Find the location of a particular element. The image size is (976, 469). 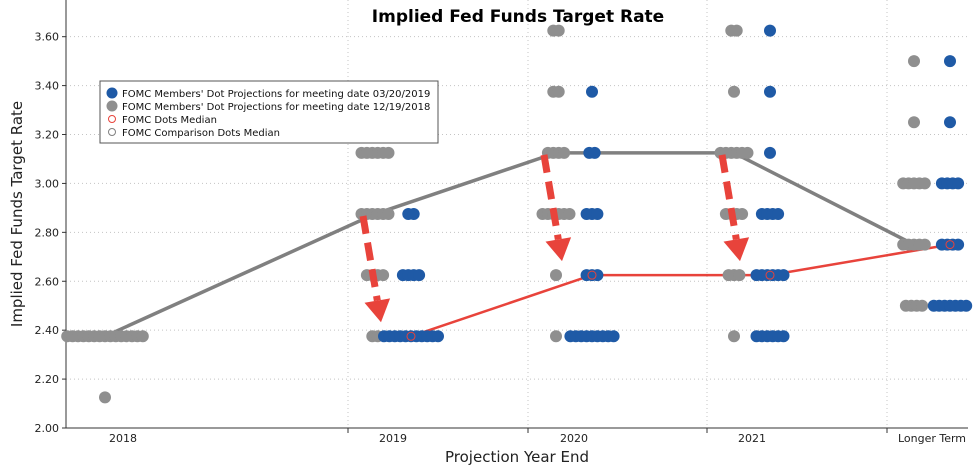

y-tick-label: 3.00 is located at coordinates (47, 183).